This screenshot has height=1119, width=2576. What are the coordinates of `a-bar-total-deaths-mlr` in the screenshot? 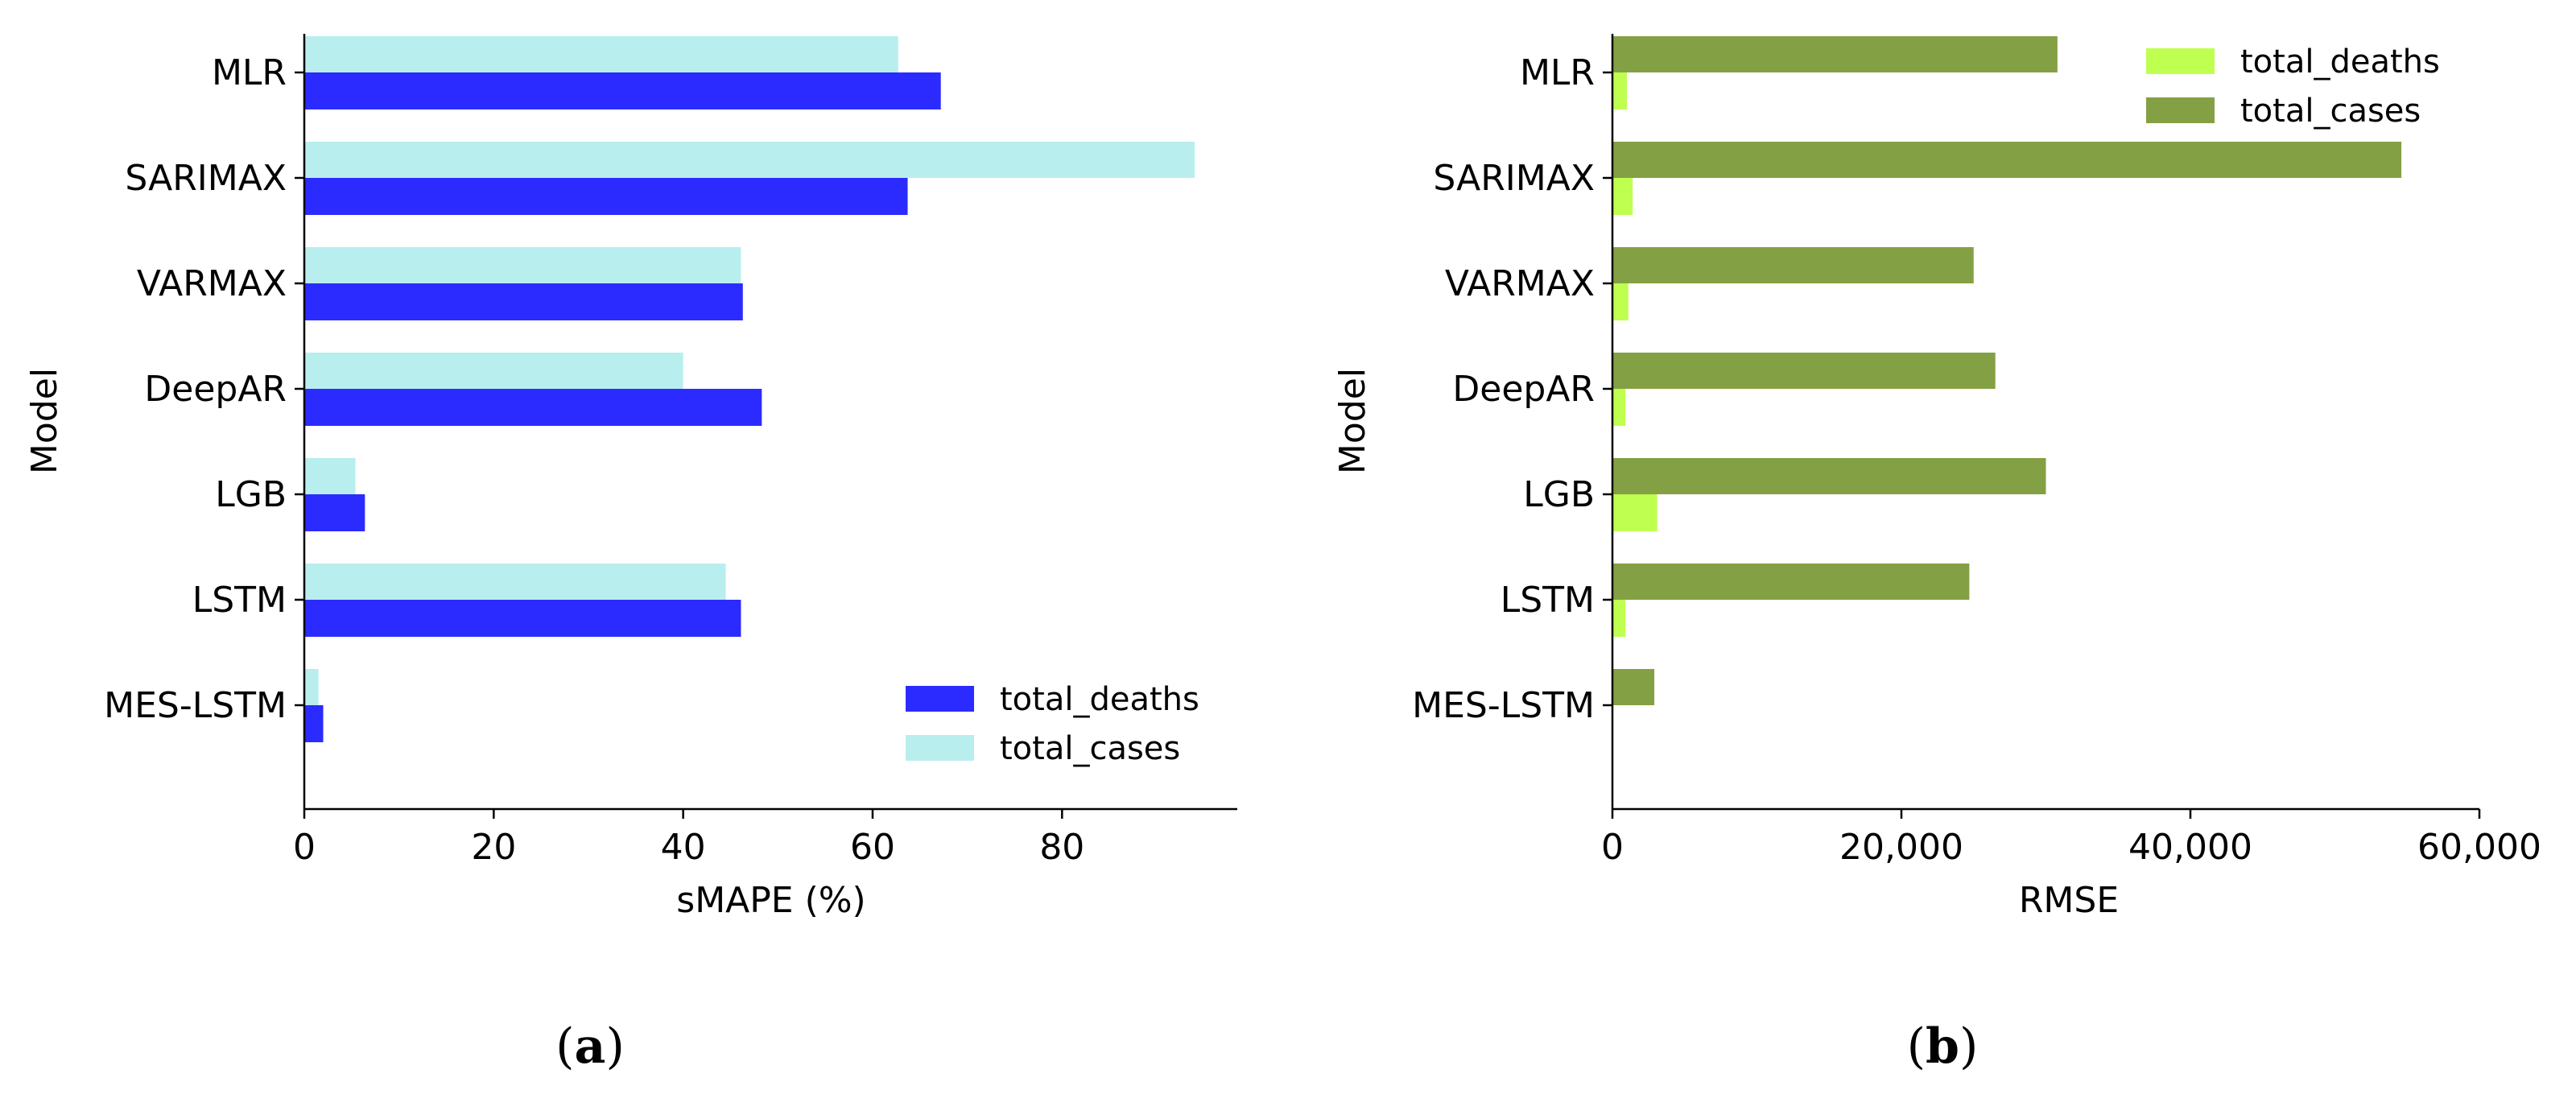 It's located at (622, 91).